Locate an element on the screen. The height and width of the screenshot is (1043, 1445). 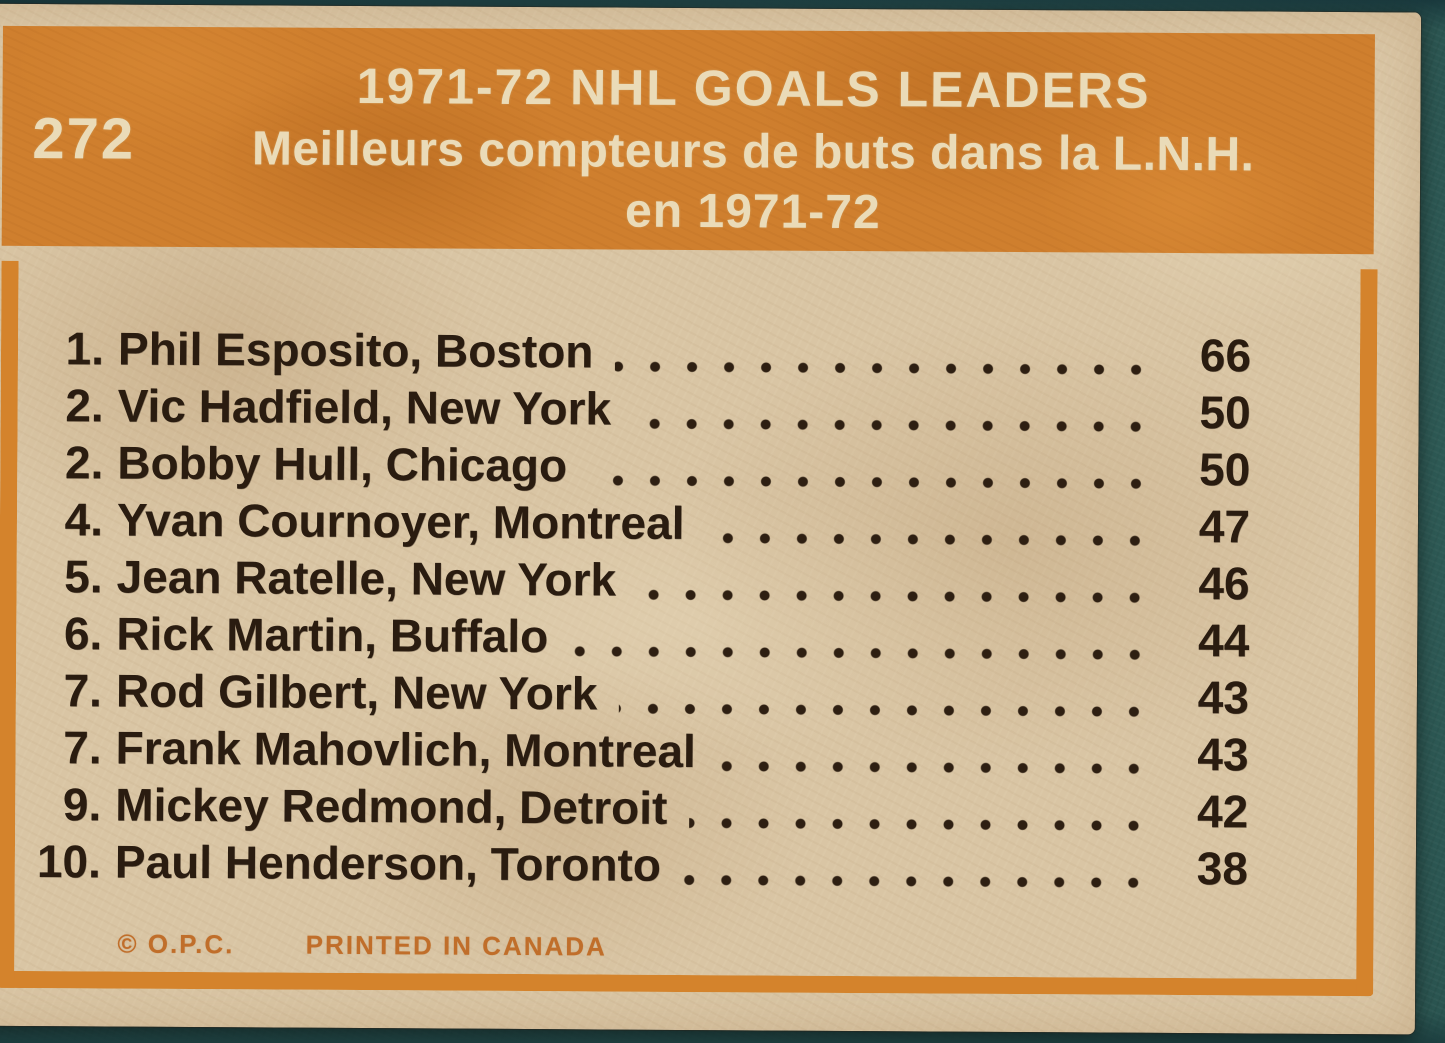
leader-row: 7. Rod Gilbert, New York 43 is located at coordinates (639, 694).